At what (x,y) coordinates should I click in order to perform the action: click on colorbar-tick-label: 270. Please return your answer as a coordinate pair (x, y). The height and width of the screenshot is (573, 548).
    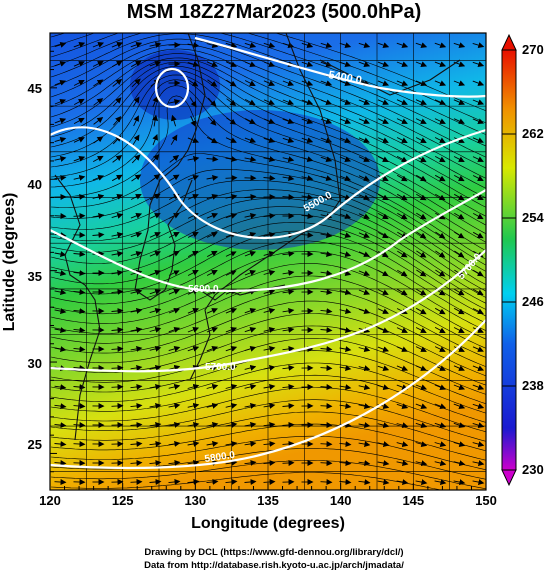
    Looking at the image, I should click on (533, 49).